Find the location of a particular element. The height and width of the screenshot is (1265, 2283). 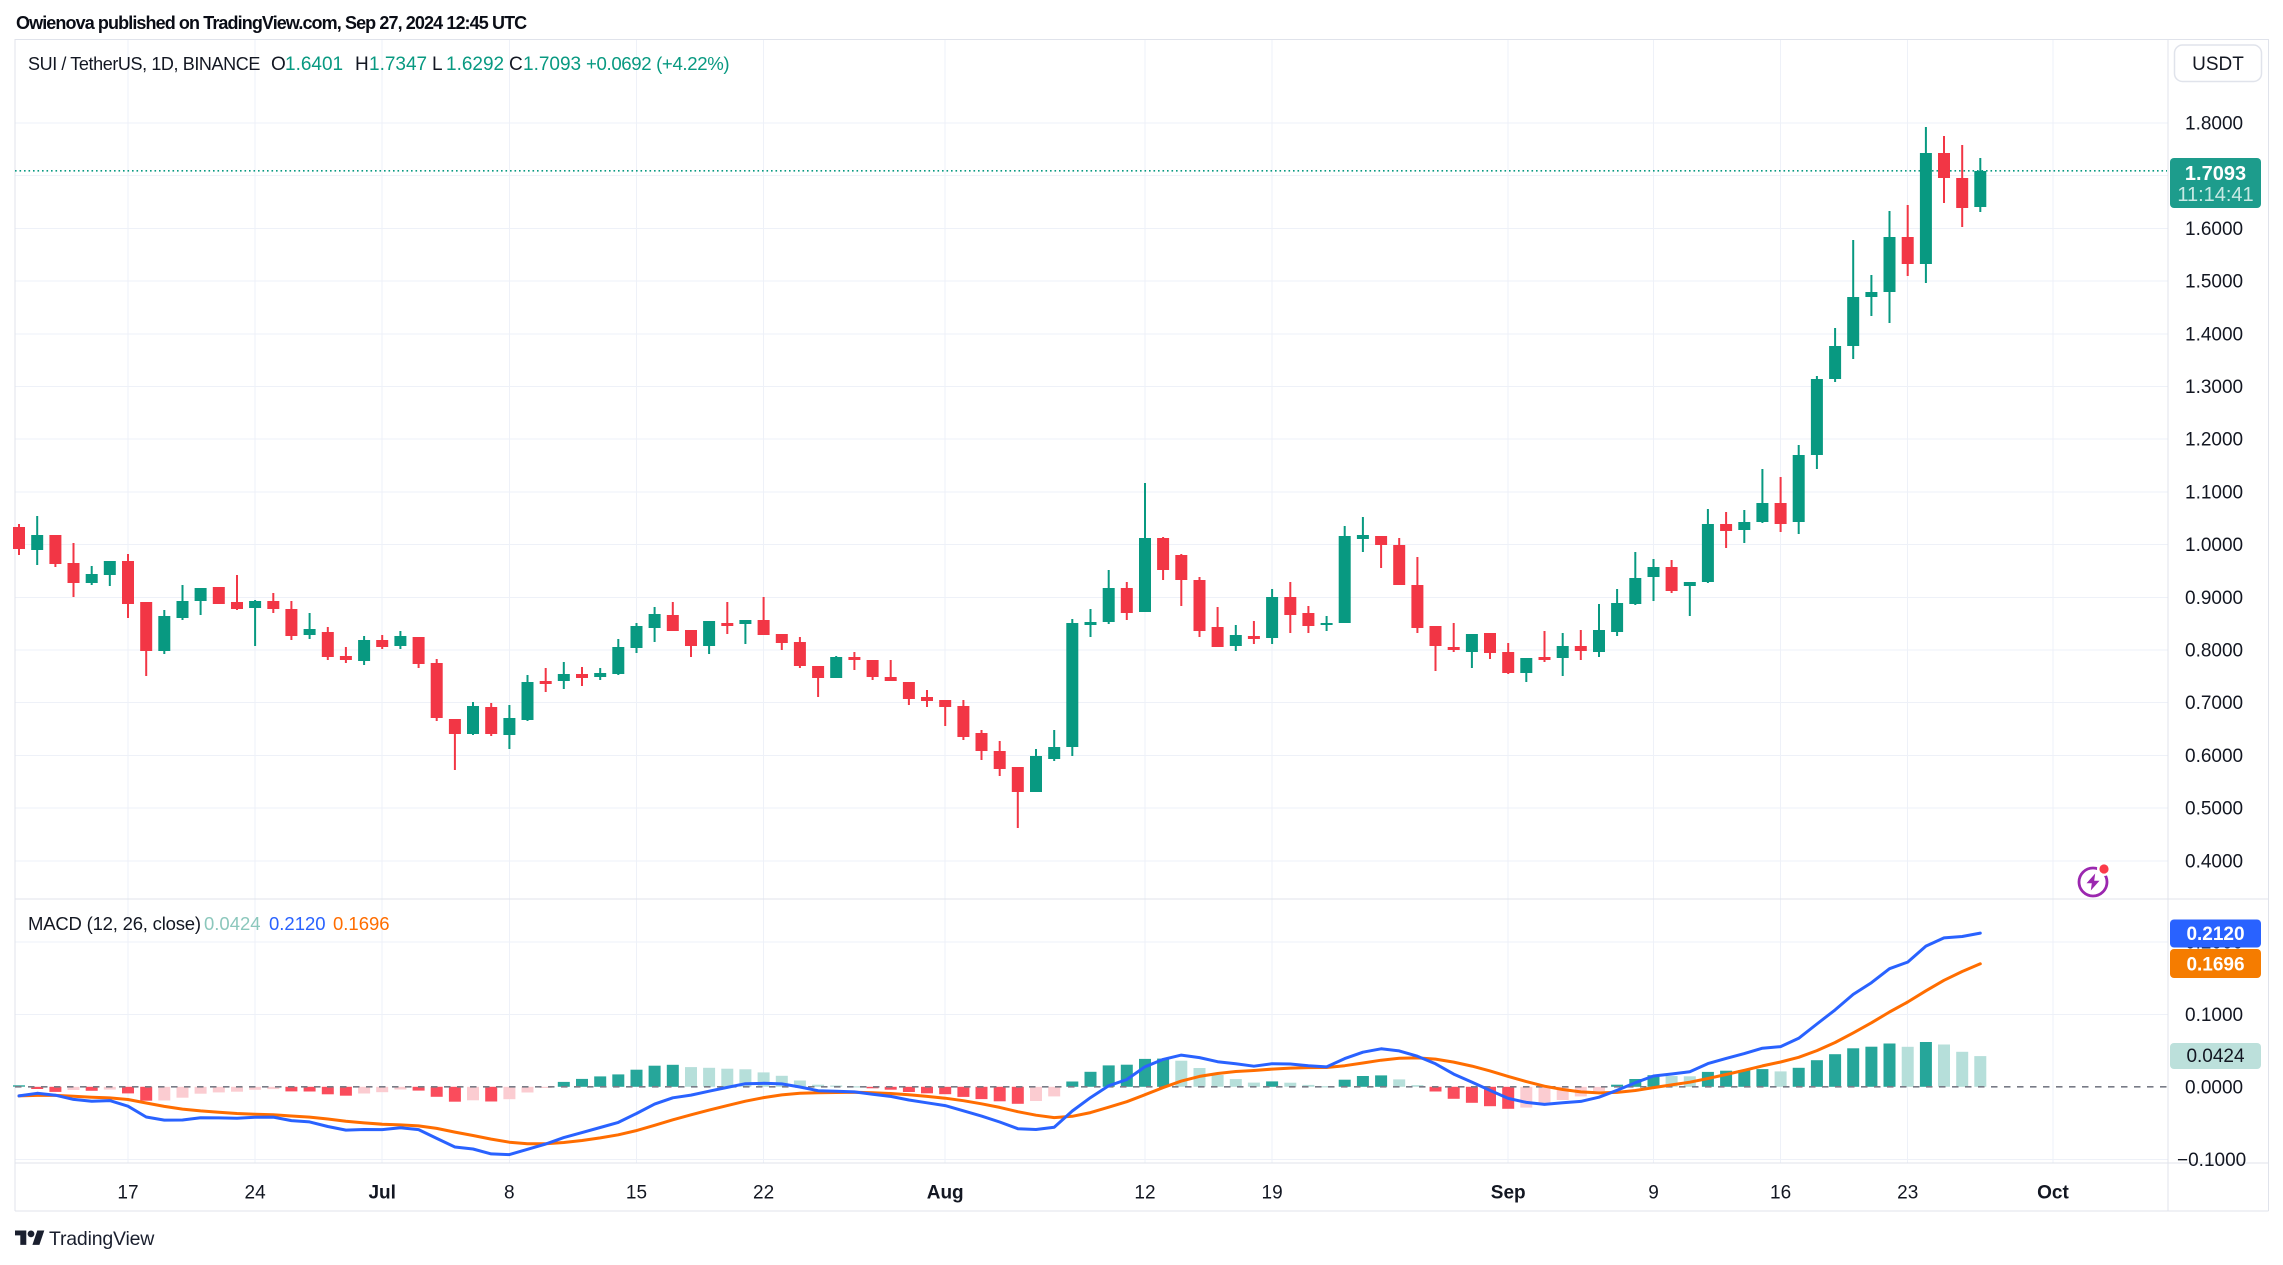

svg-text: Oct is located at coordinates (2053, 1193).